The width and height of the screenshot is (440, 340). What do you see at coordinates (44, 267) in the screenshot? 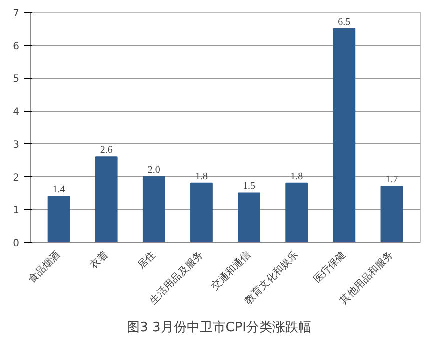
I see `x-tick-label: 食品烟酒` at bounding box center [44, 267].